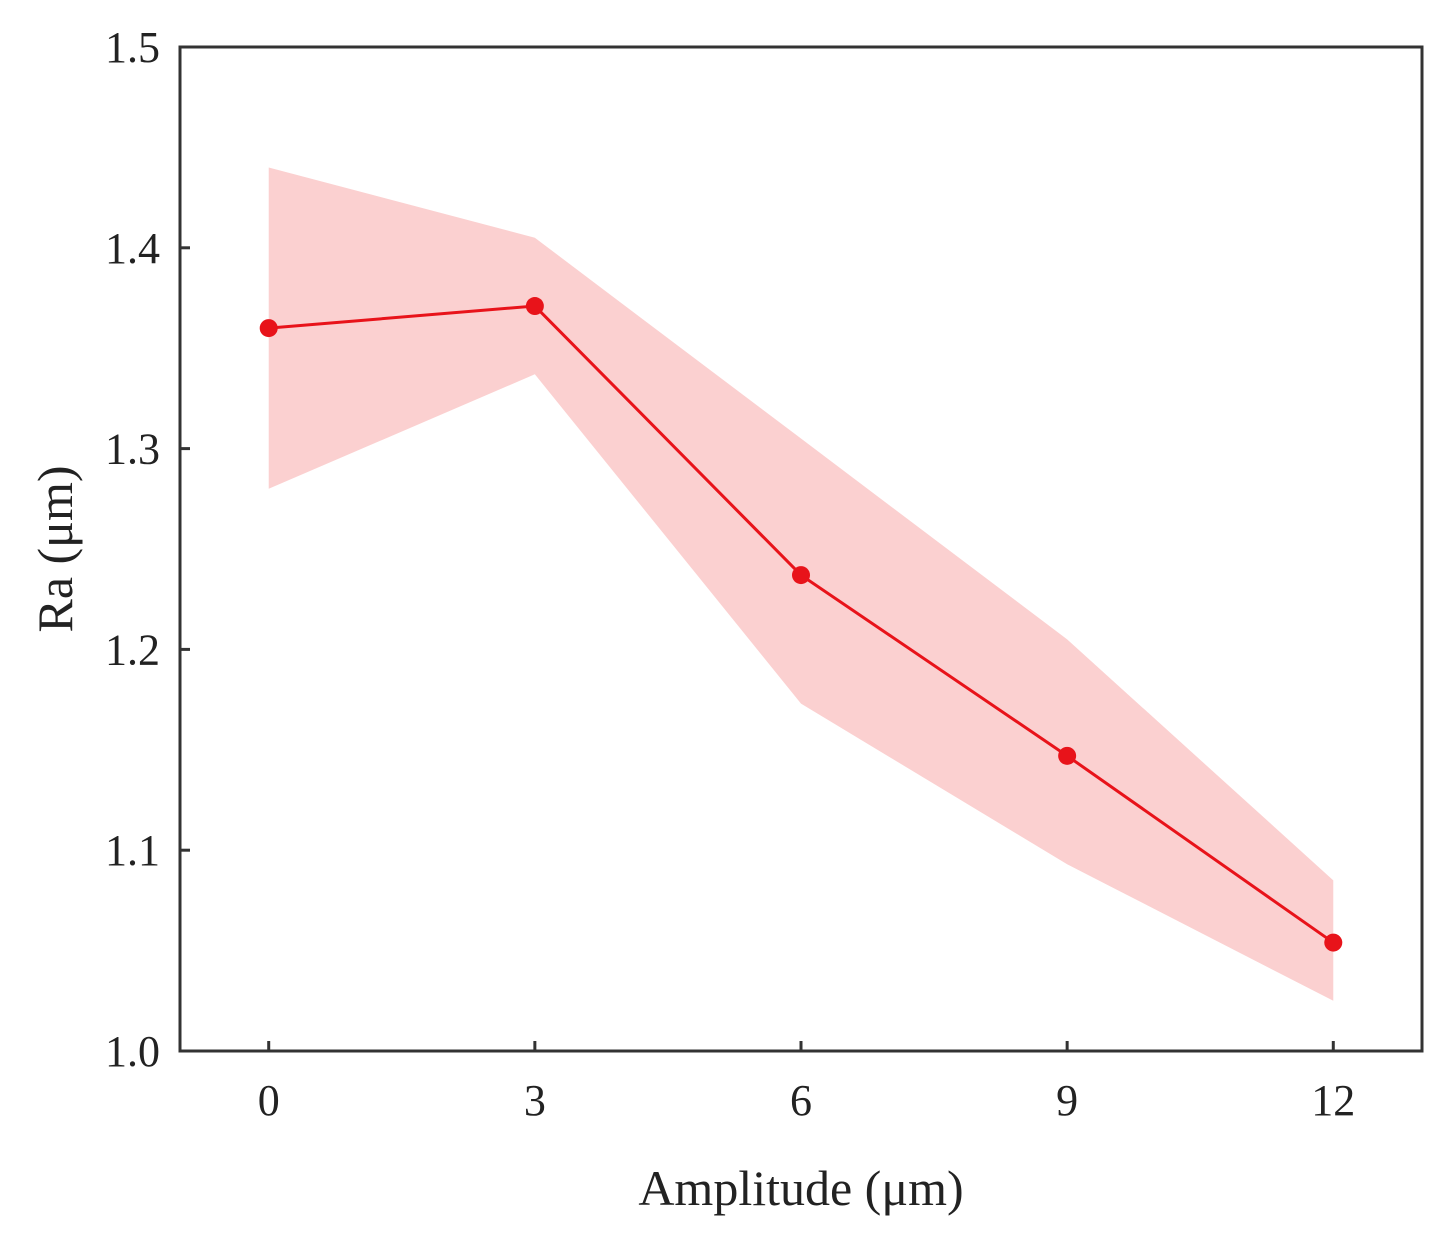 Image resolution: width=1451 pixels, height=1240 pixels. Describe the element at coordinates (55, 548) in the screenshot. I see `y-axis-title: Ra (μm)` at that location.